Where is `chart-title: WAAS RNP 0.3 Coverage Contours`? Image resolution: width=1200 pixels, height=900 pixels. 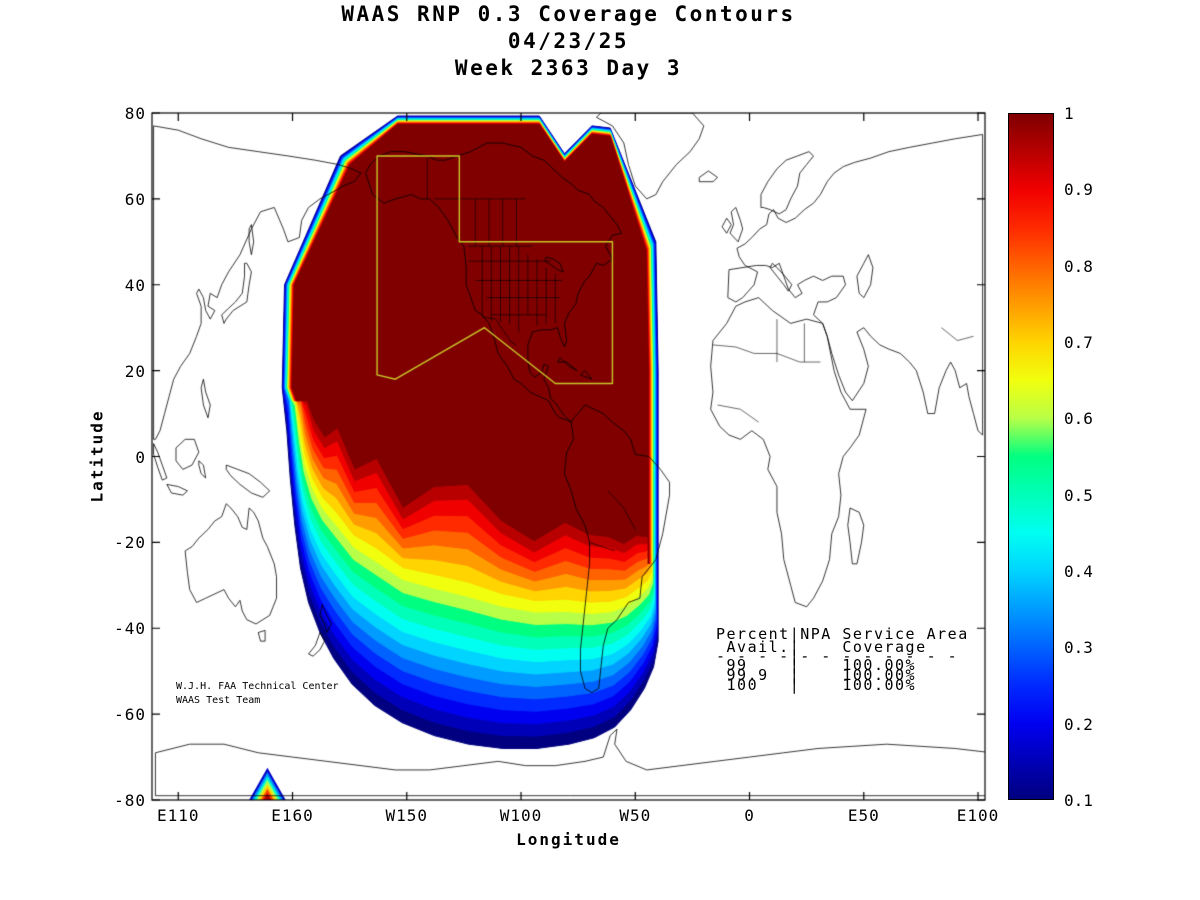 chart-title: WAAS RNP 0.3 Coverage Contours is located at coordinates (568, 14).